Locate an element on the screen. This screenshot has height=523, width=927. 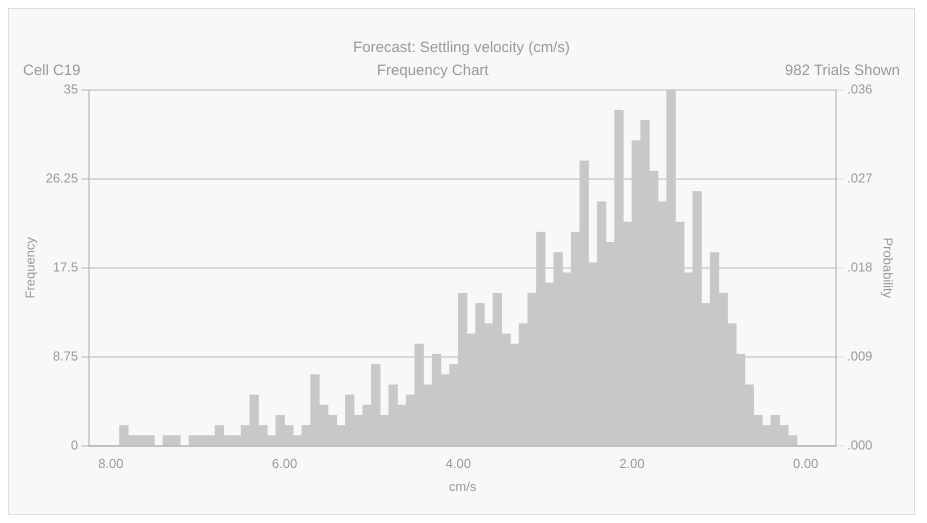
y-tick-label: 0 is located at coordinates (74, 444).